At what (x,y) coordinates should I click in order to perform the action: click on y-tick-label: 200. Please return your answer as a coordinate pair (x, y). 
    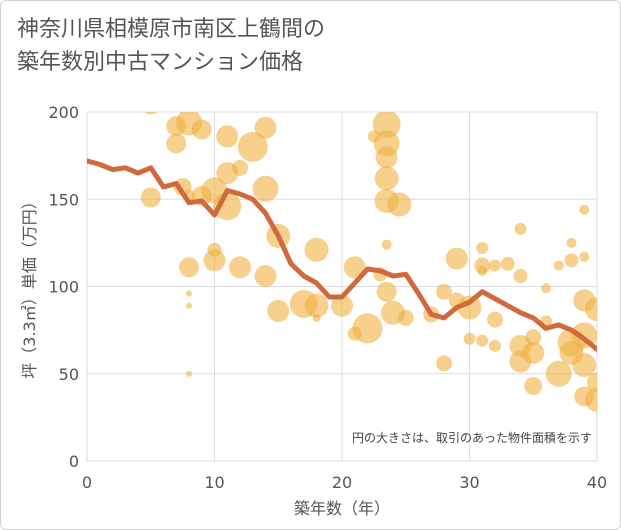
    Looking at the image, I should click on (63, 112).